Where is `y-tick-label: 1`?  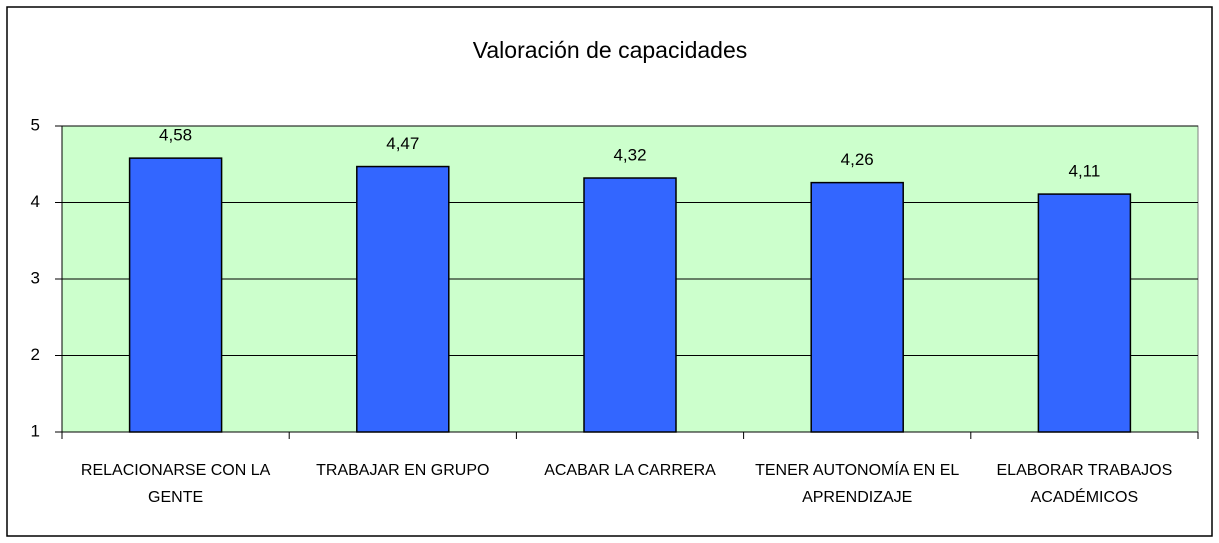 y-tick-label: 1 is located at coordinates (35, 430).